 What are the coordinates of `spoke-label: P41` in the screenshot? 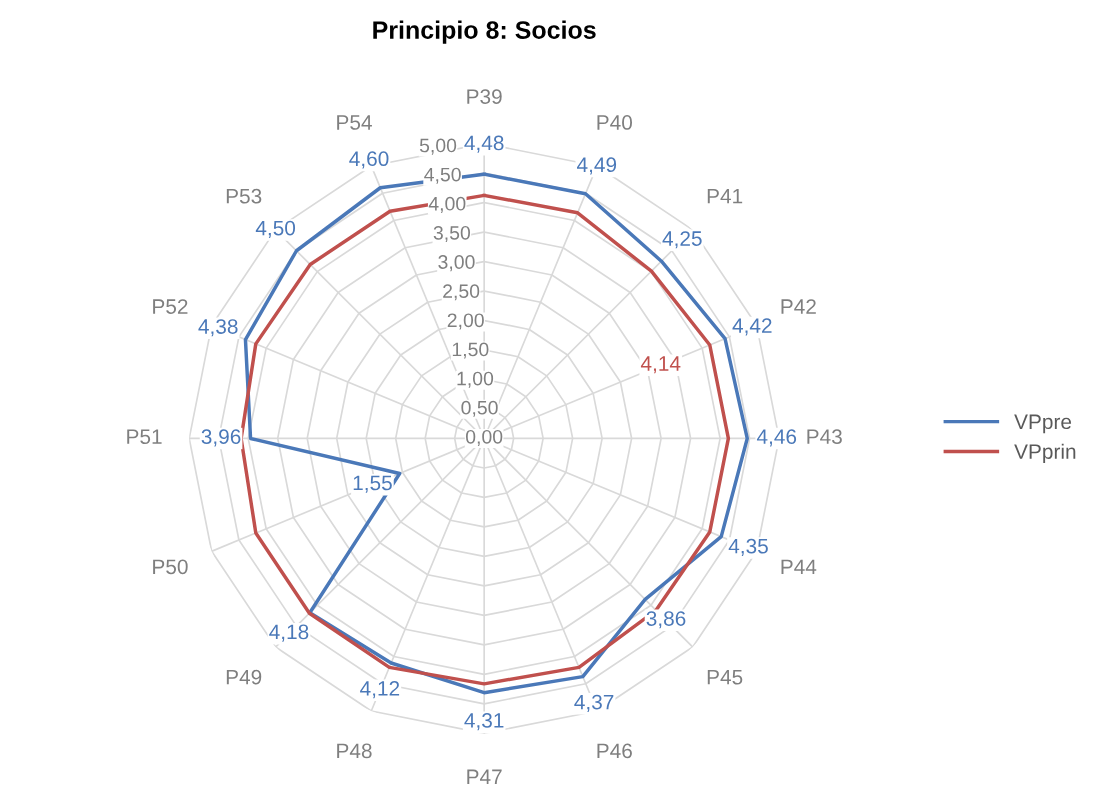 It's located at (725, 196).